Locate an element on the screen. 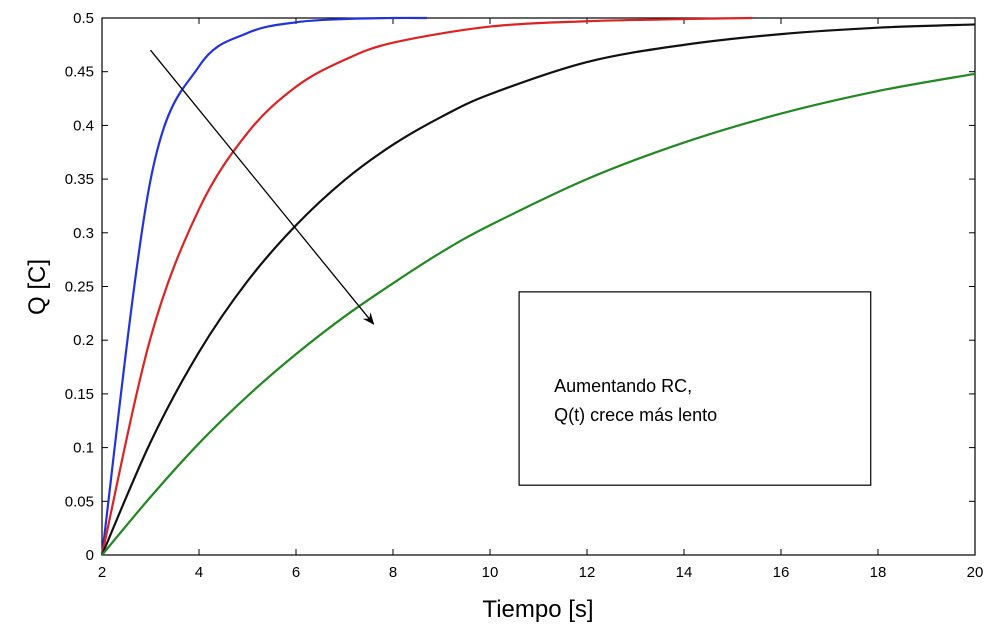 The width and height of the screenshot is (985, 628). y-tick-label: 0.5 is located at coordinates (83, 18).